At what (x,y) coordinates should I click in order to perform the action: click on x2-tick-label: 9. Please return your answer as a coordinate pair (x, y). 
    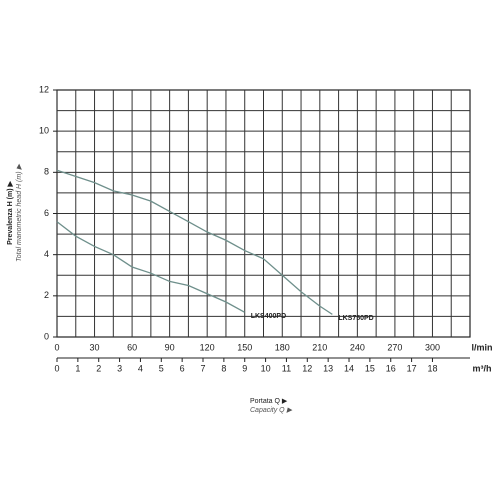
    Looking at the image, I should click on (244, 368).